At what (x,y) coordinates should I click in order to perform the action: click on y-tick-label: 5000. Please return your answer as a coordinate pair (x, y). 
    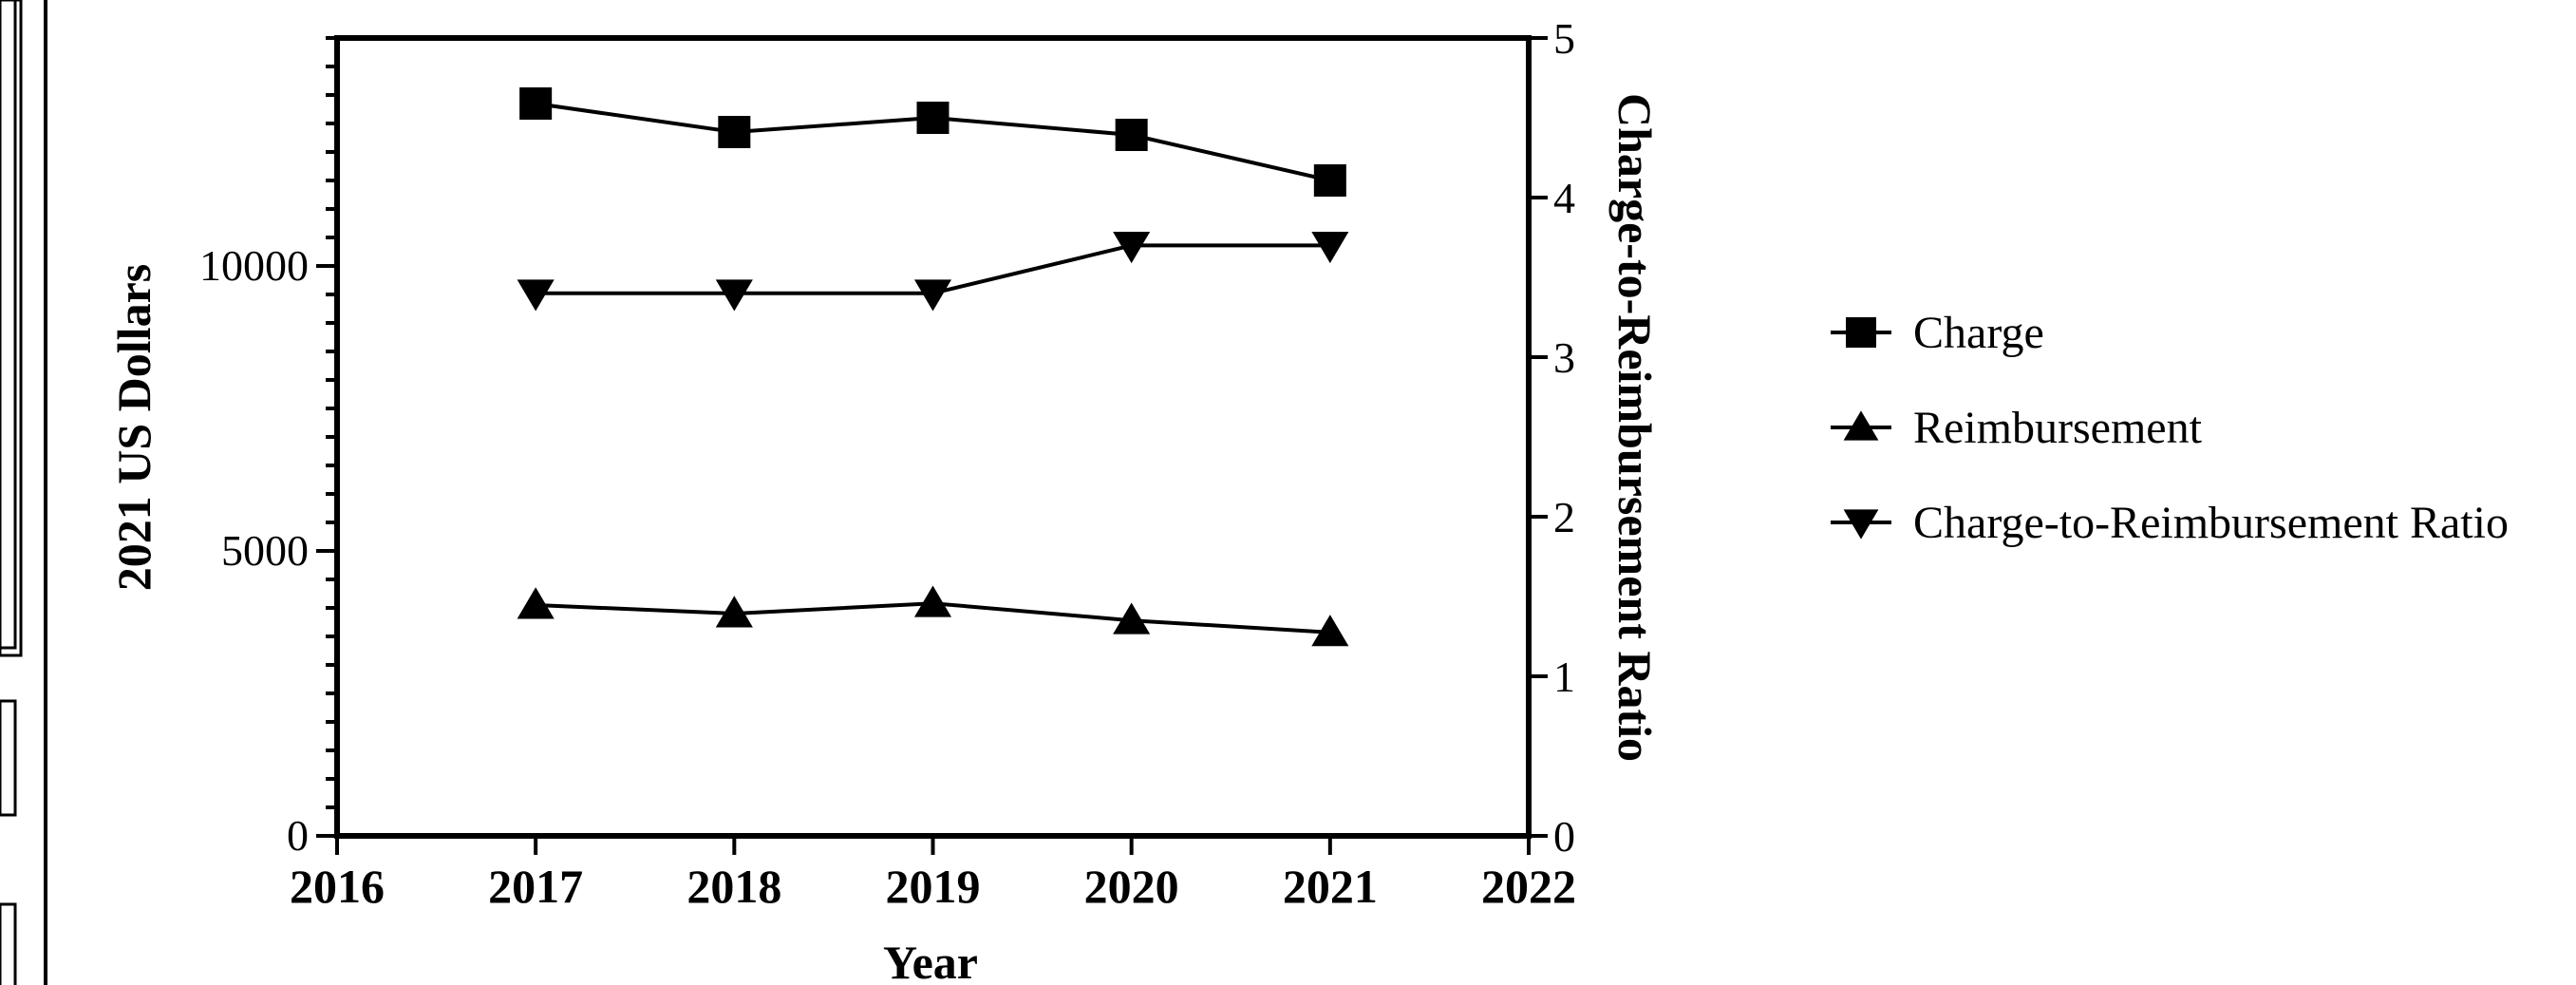
    Looking at the image, I should click on (265, 551).